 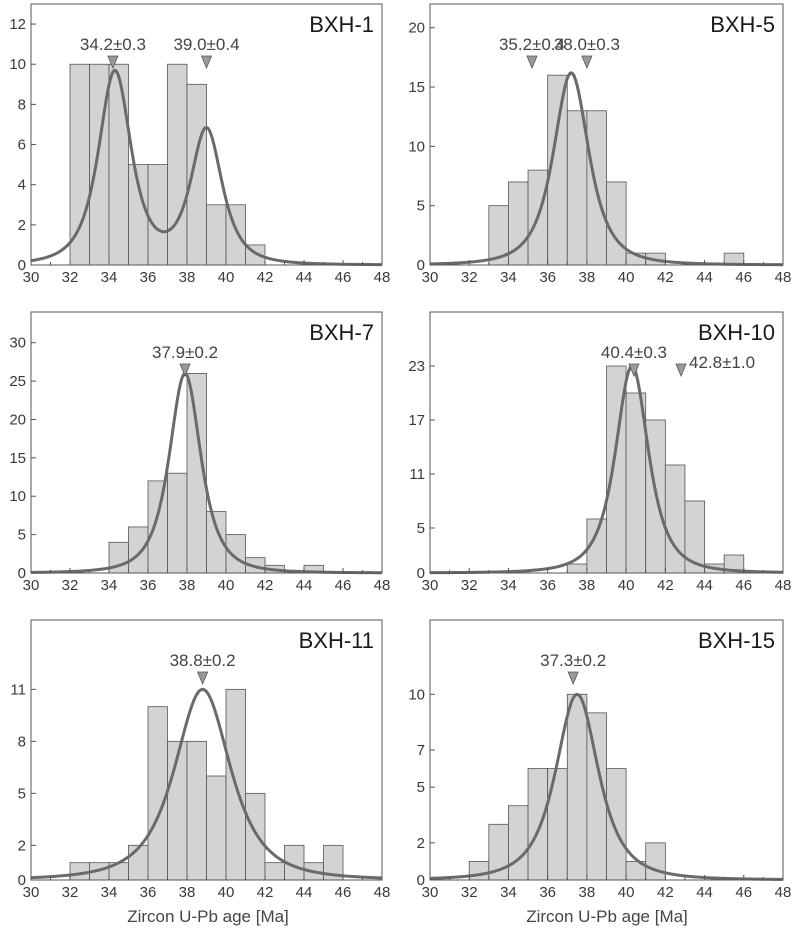 I want to click on peak-age-label: 35.2±0.4, so click(x=532, y=44).